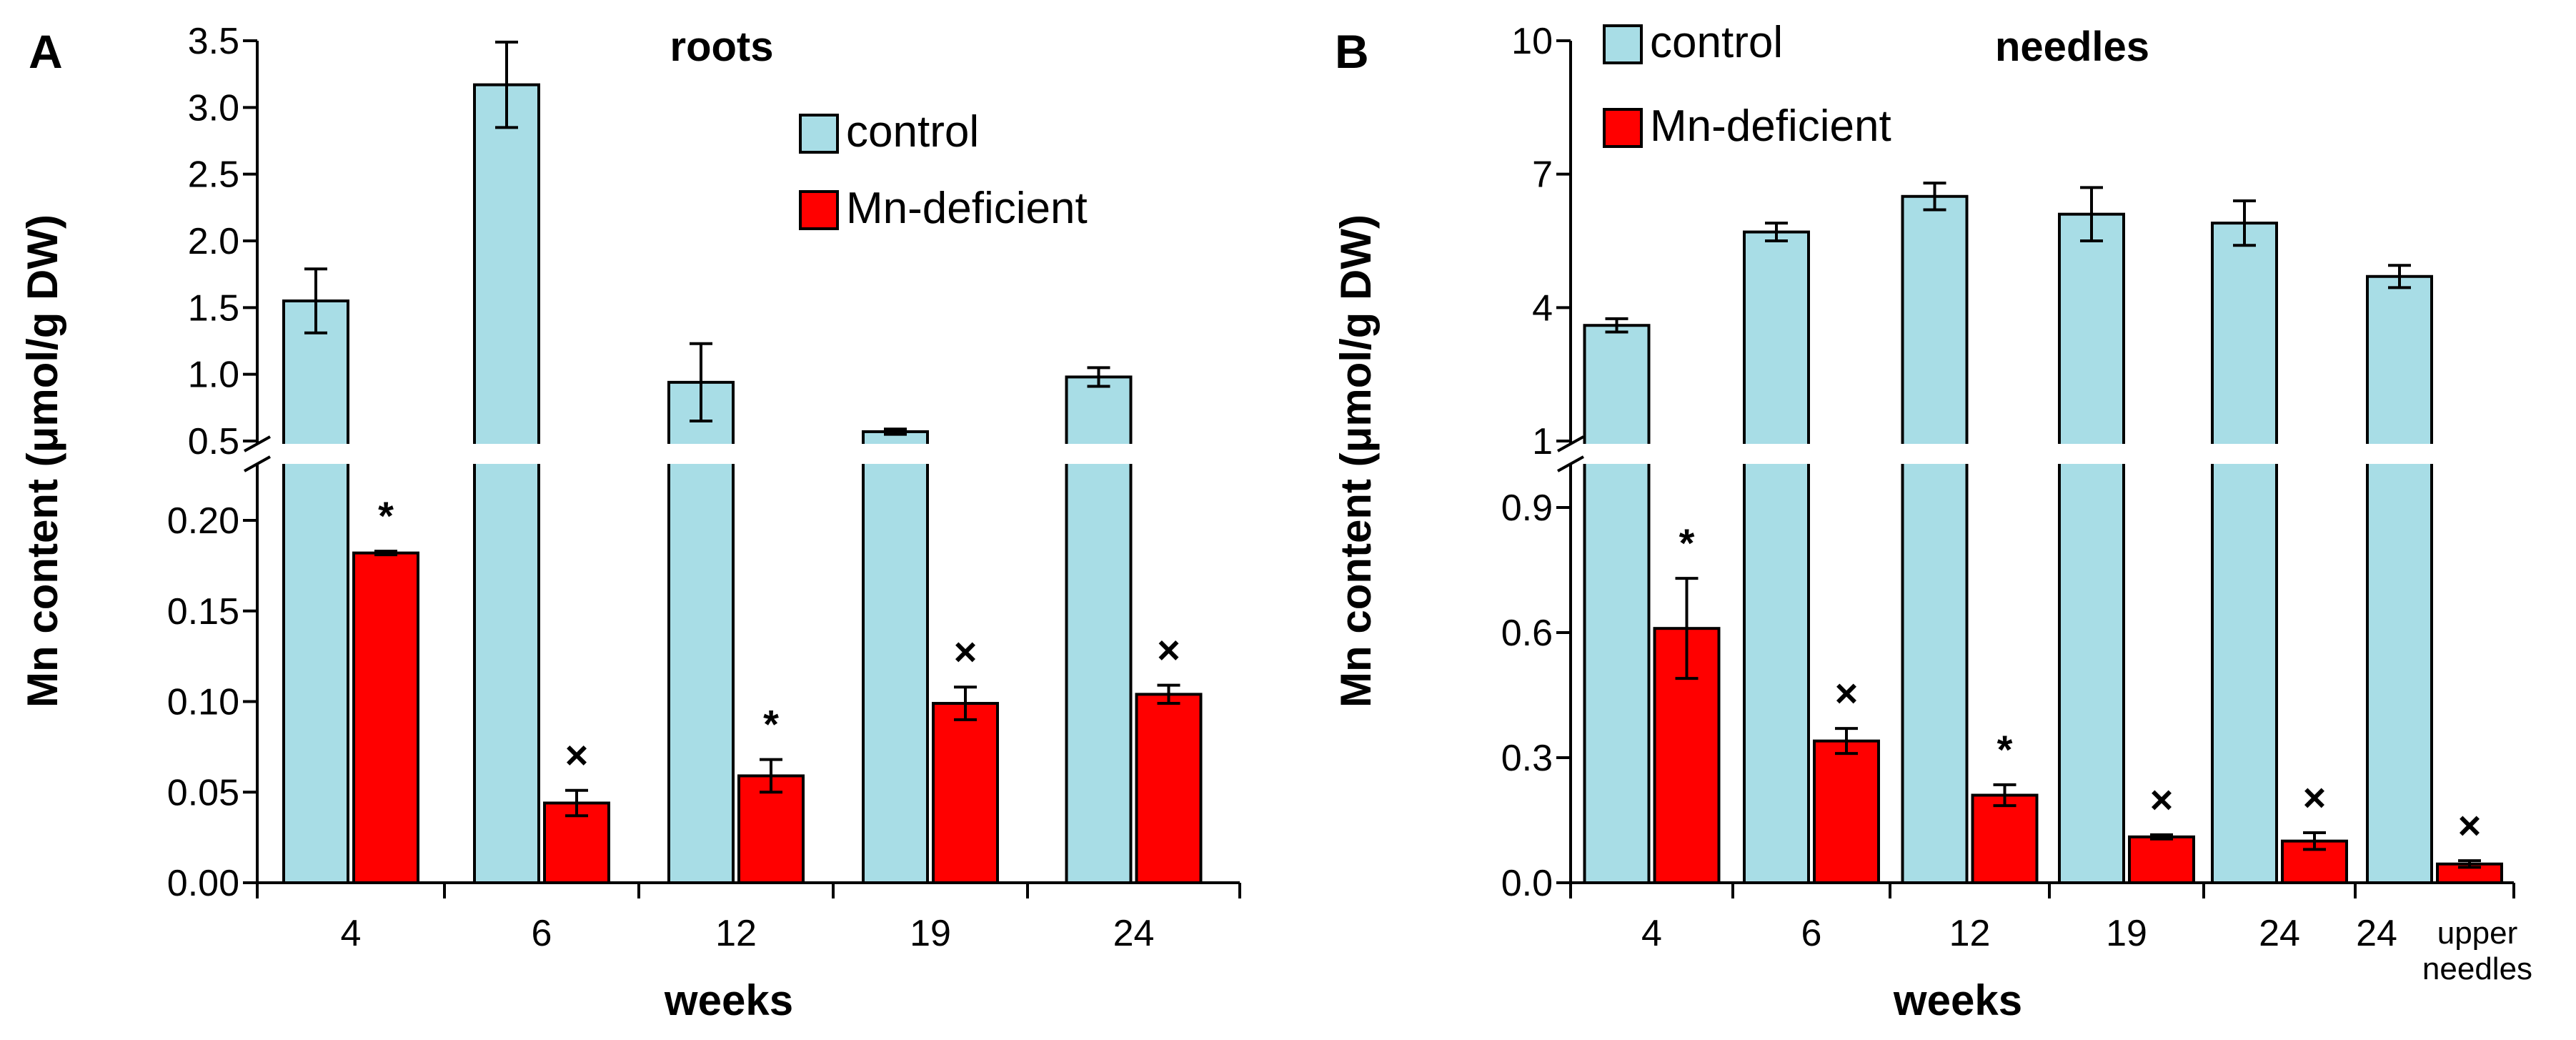 The height and width of the screenshot is (1040, 2576). Describe the element at coordinates (46, 51) in the screenshot. I see `panel-letter: A` at that location.